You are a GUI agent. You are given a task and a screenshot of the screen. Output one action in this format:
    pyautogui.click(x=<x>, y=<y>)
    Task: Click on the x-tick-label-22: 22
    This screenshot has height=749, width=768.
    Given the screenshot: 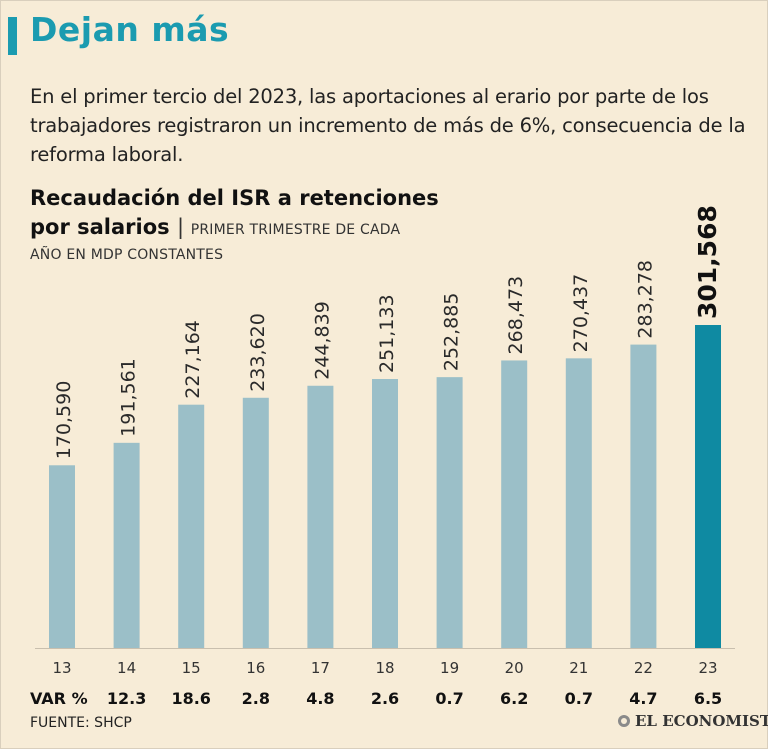 What is the action you would take?
    pyautogui.click(x=643, y=668)
    